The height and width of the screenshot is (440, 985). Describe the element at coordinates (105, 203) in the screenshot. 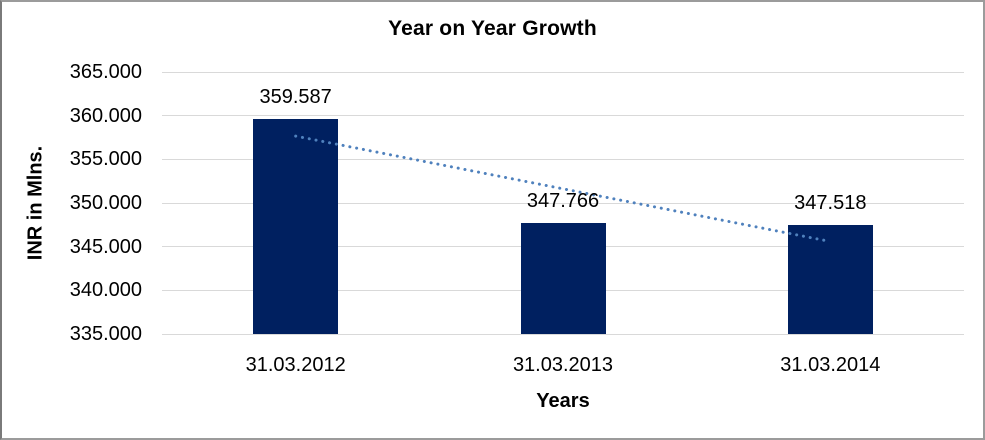

I see `y-tick-label: 350.000` at that location.